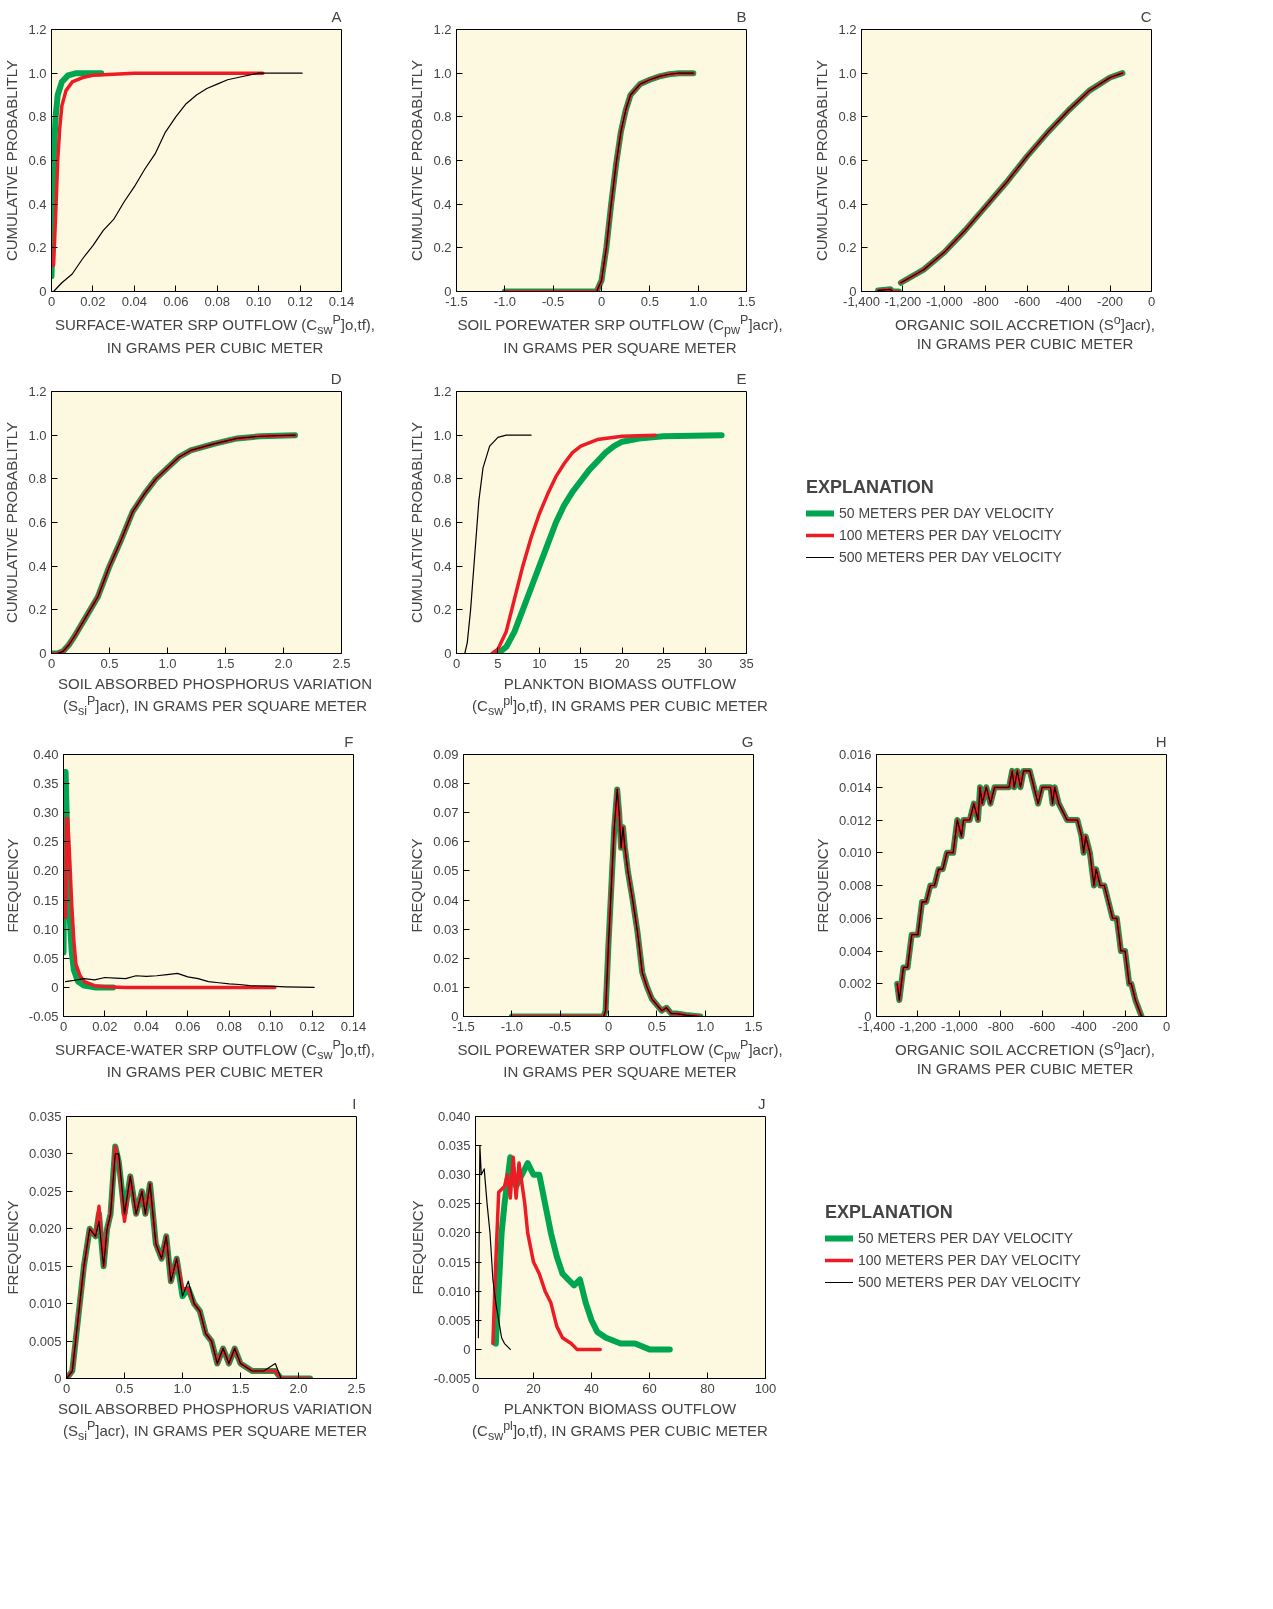 The image size is (1273, 1609). What do you see at coordinates (855, 787) in the screenshot?
I see `y-tick-label: 0.014` at bounding box center [855, 787].